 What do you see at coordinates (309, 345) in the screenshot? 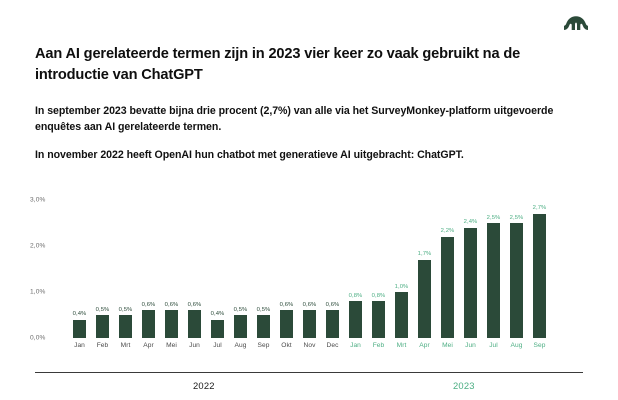
I see `x-axis-tick-label: Nov` at bounding box center [309, 345].